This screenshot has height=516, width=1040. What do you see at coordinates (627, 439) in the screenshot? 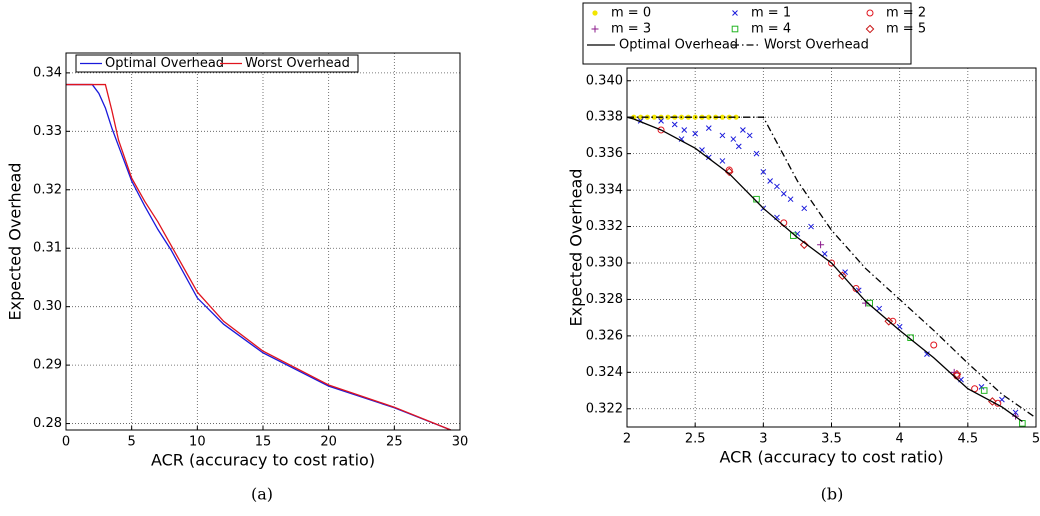
I see `x-tick-label: 2` at bounding box center [627, 439].